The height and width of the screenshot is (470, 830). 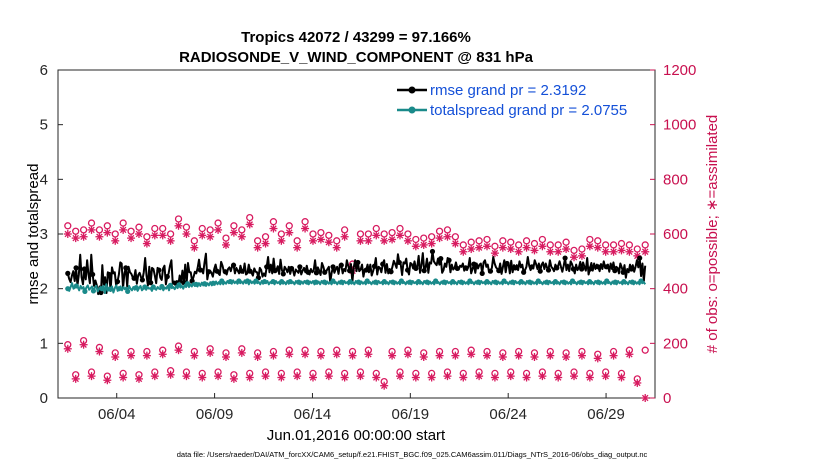 I want to click on legend-totalspread-marker, so click(x=412, y=110).